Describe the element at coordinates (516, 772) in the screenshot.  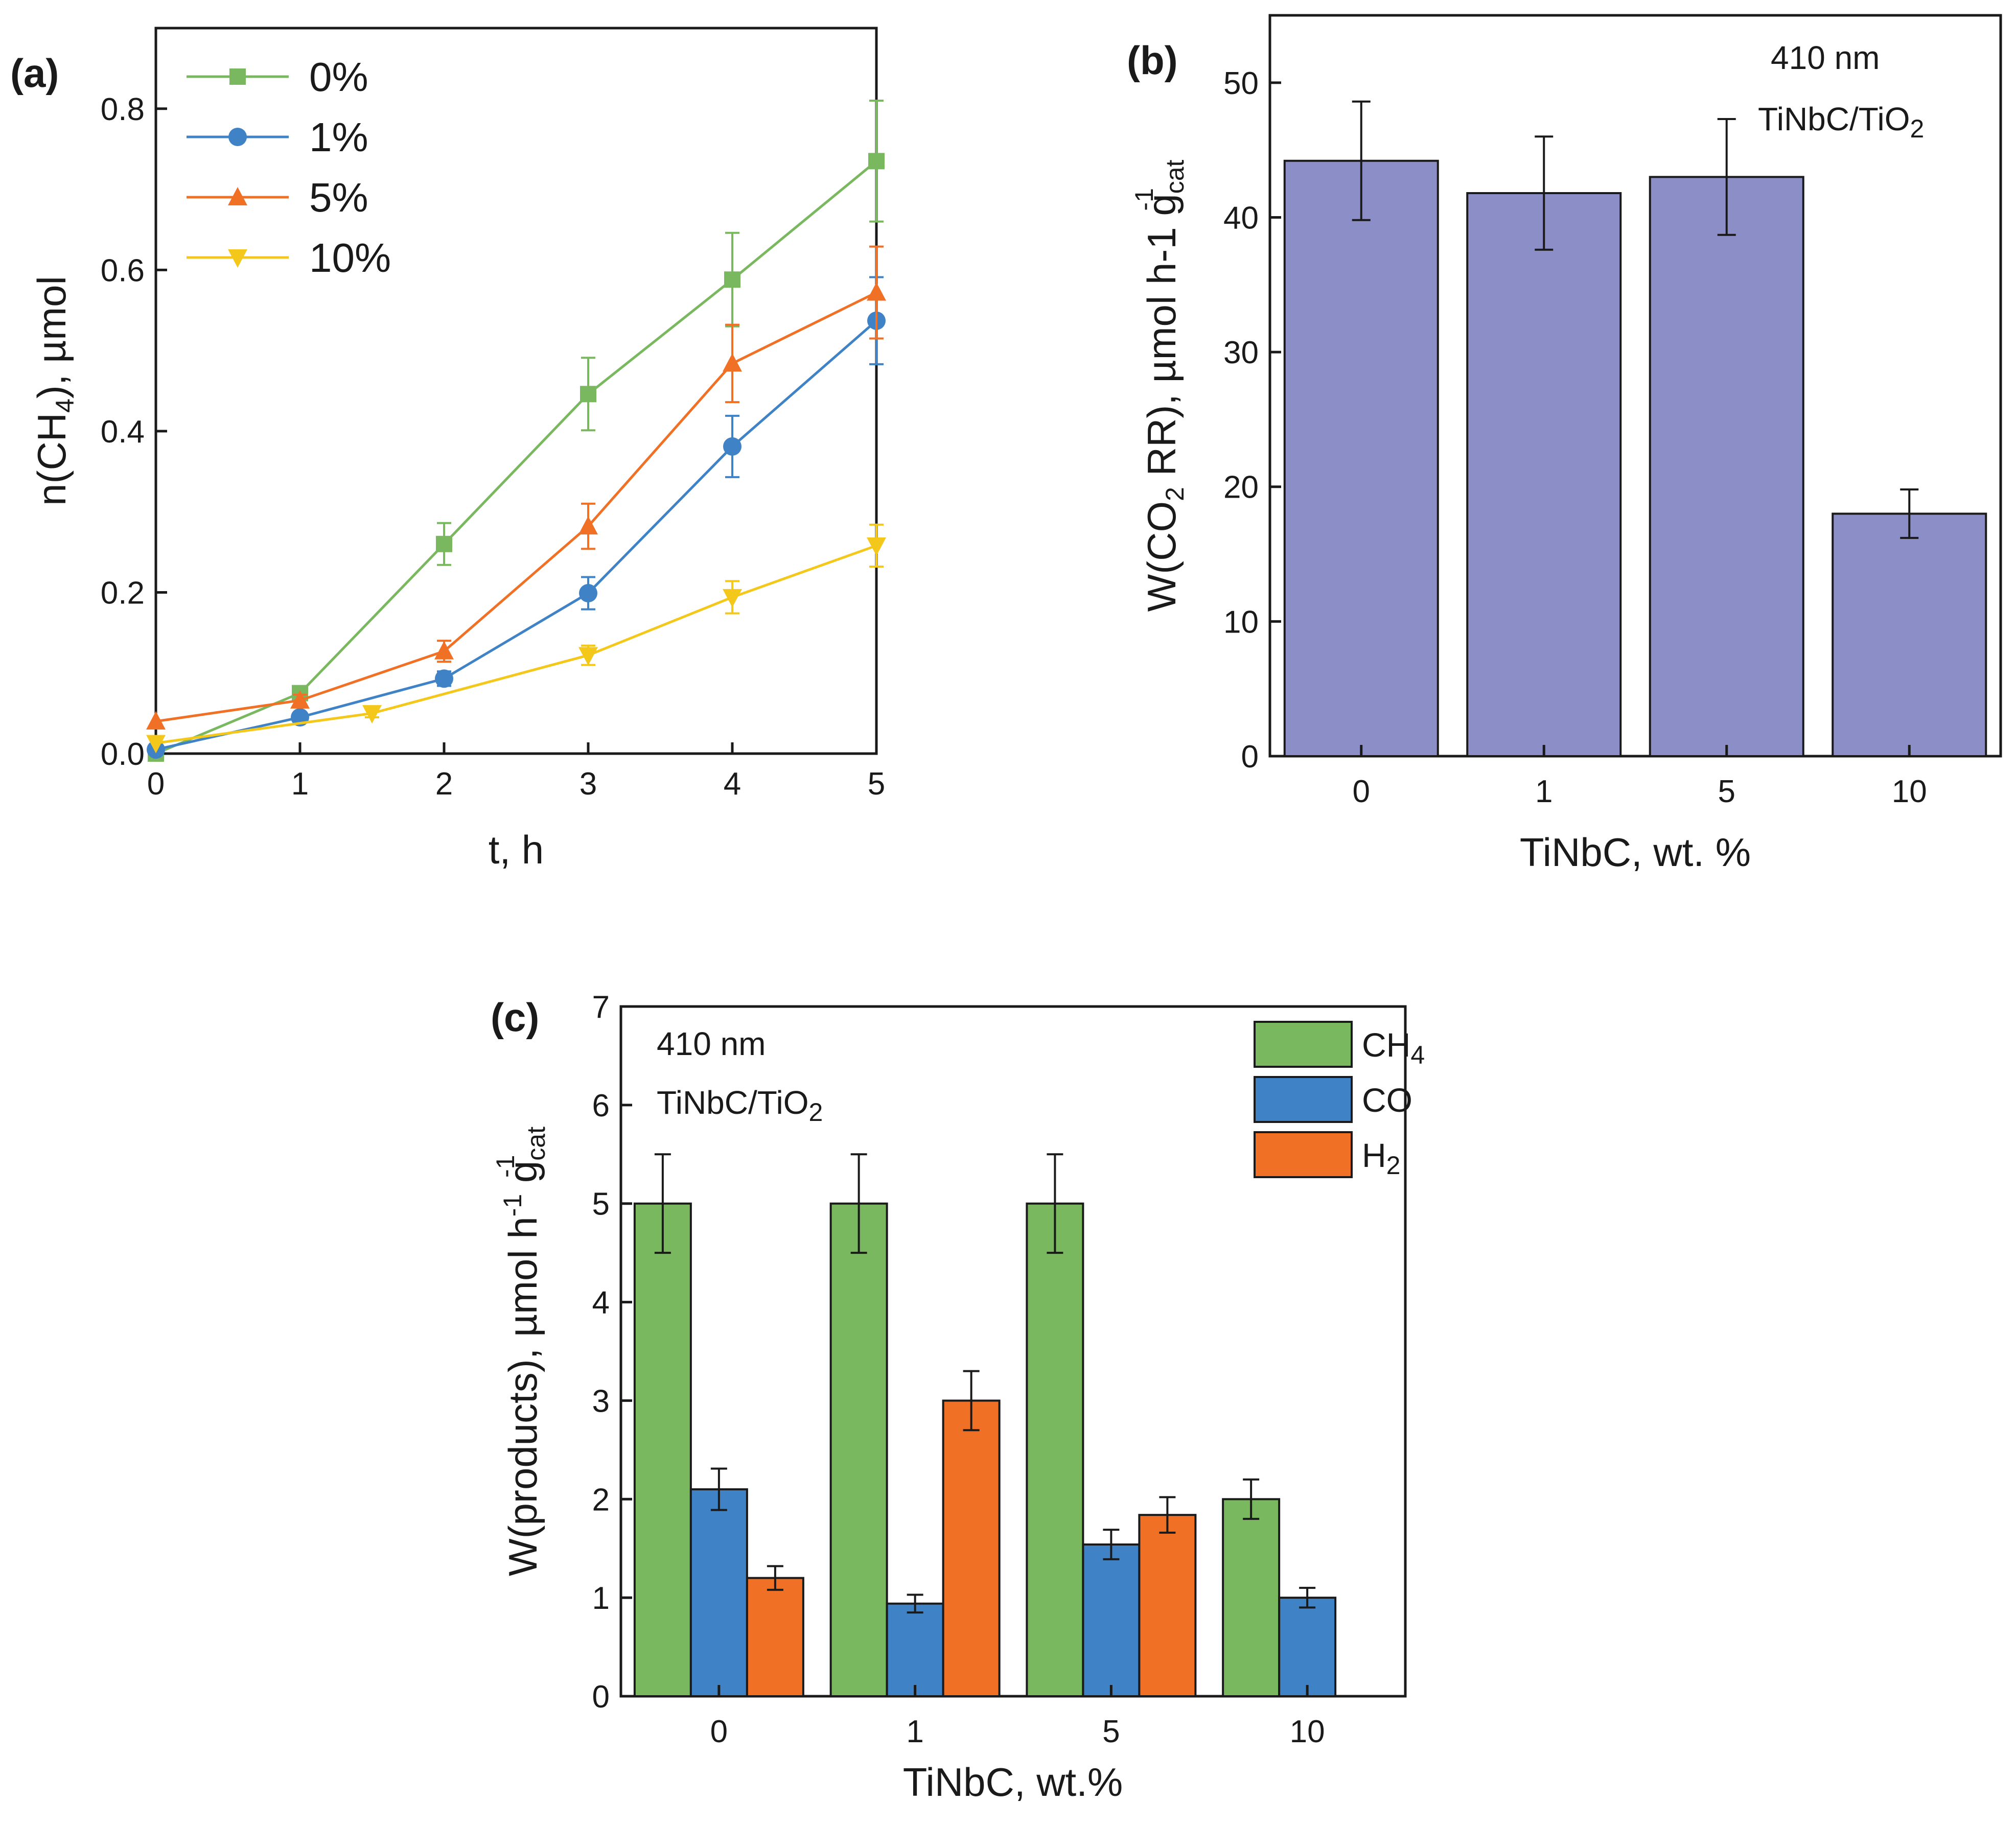
I see `panel-a-x-ticks: 0 1 2 3 4 5` at that location.